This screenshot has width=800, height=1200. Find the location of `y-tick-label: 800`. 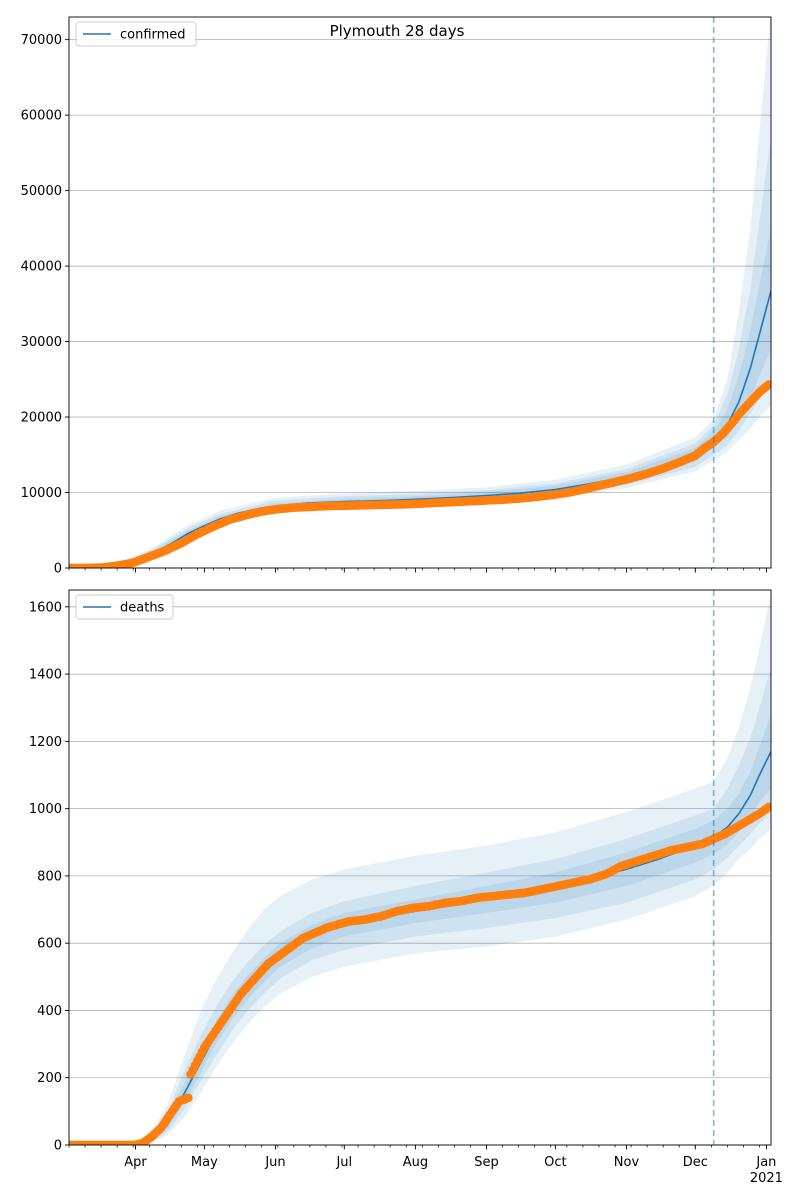

y-tick-label: 800 is located at coordinates (49, 876).